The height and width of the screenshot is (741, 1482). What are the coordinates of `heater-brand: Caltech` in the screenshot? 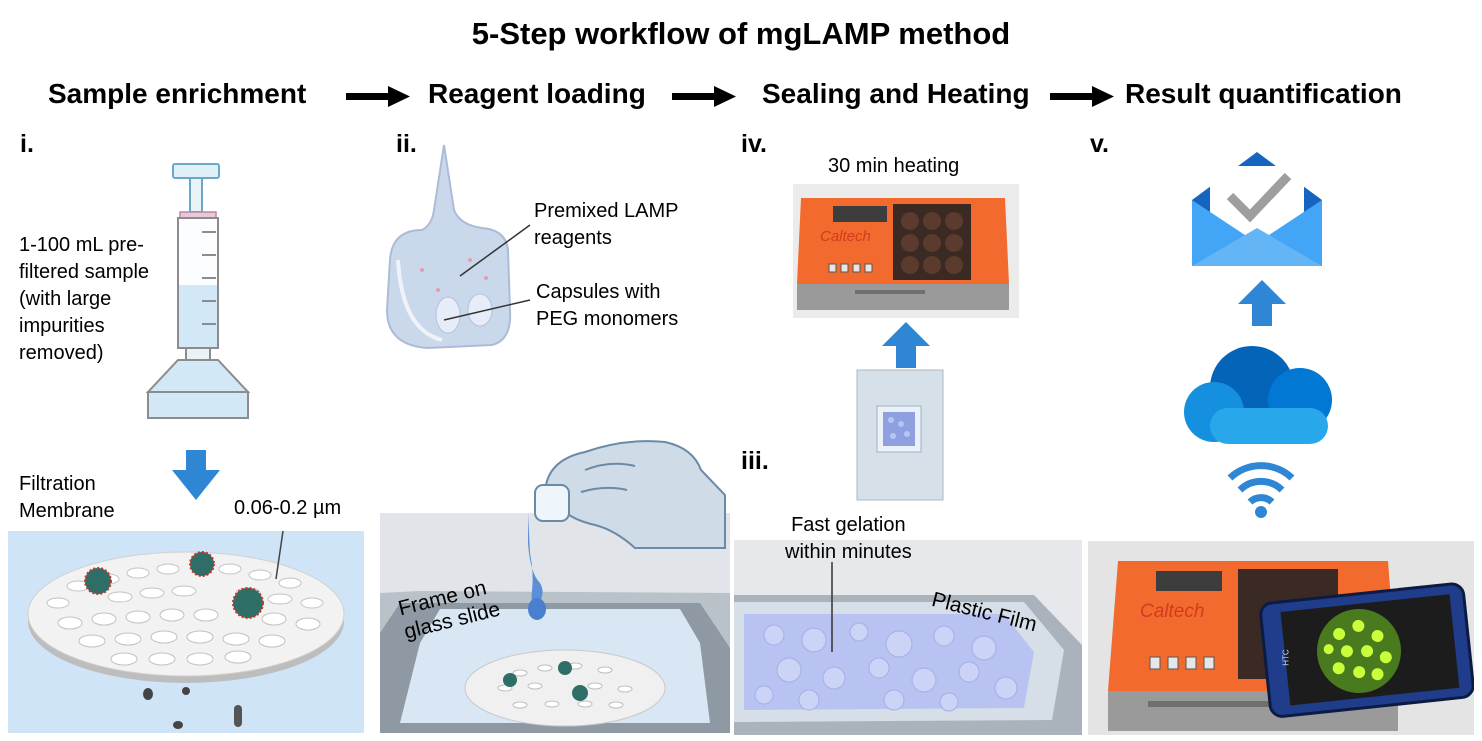 It's located at (845, 236).